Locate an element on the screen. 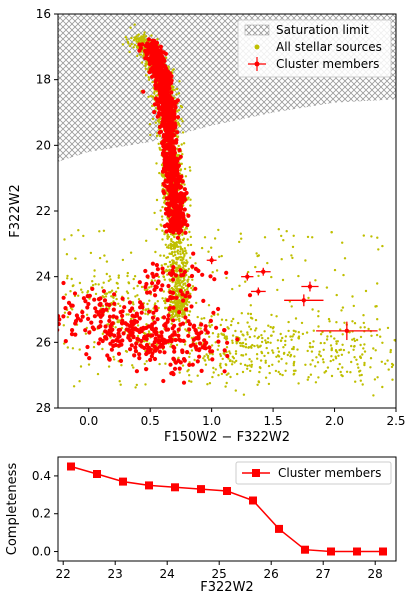  completeness-x-axis-label: F322W2 is located at coordinates (226, 587).